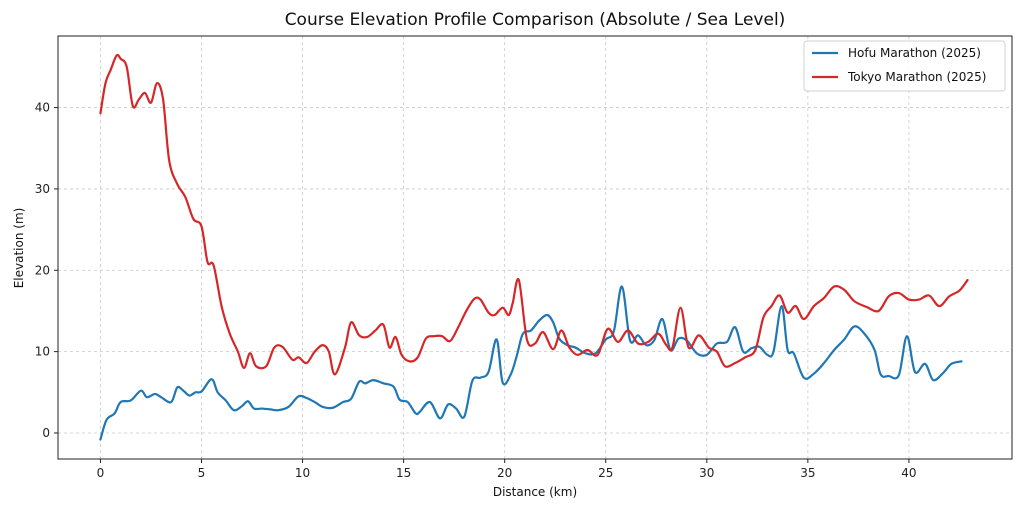  What do you see at coordinates (42, 352) in the screenshot?
I see `y-tick-label: 10` at bounding box center [42, 352].